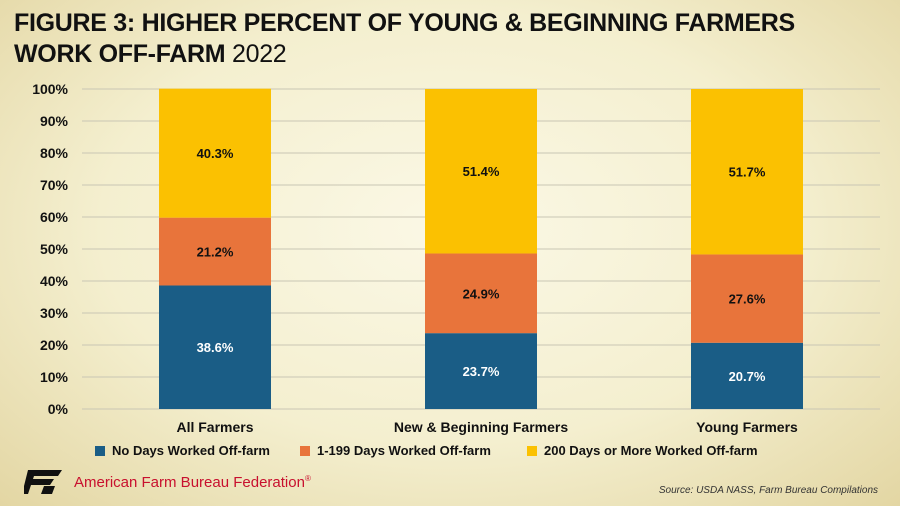 The width and height of the screenshot is (900, 506). What do you see at coordinates (50, 89) in the screenshot?
I see `y-tick-label: 100%` at bounding box center [50, 89].